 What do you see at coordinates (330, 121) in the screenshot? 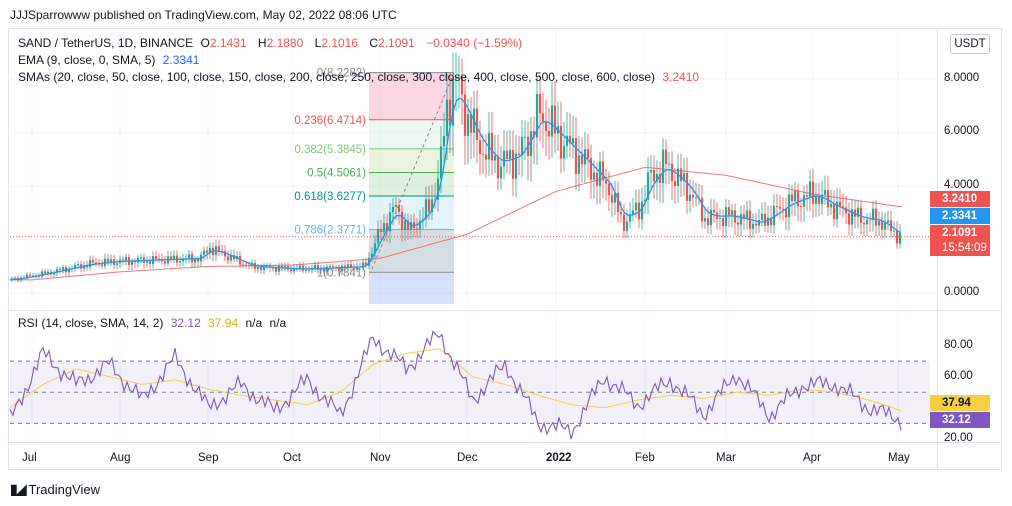
I see `fib-level-label: 0.236(6.4714)` at bounding box center [330, 121].